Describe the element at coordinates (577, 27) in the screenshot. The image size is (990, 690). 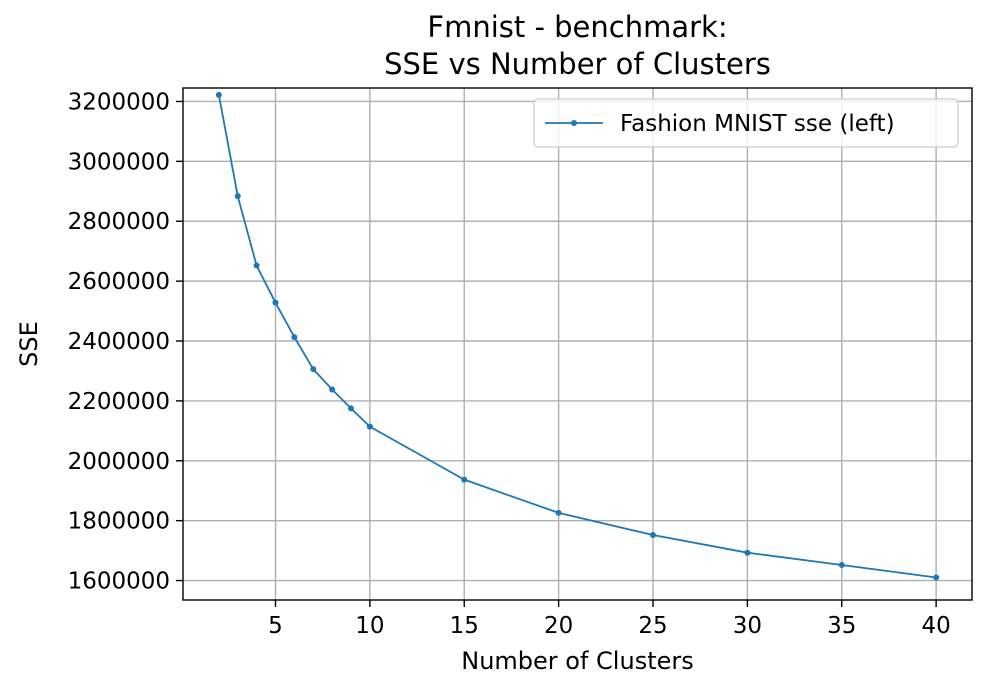
I see `chart-title-line: Fmnist - benchmark:` at that location.